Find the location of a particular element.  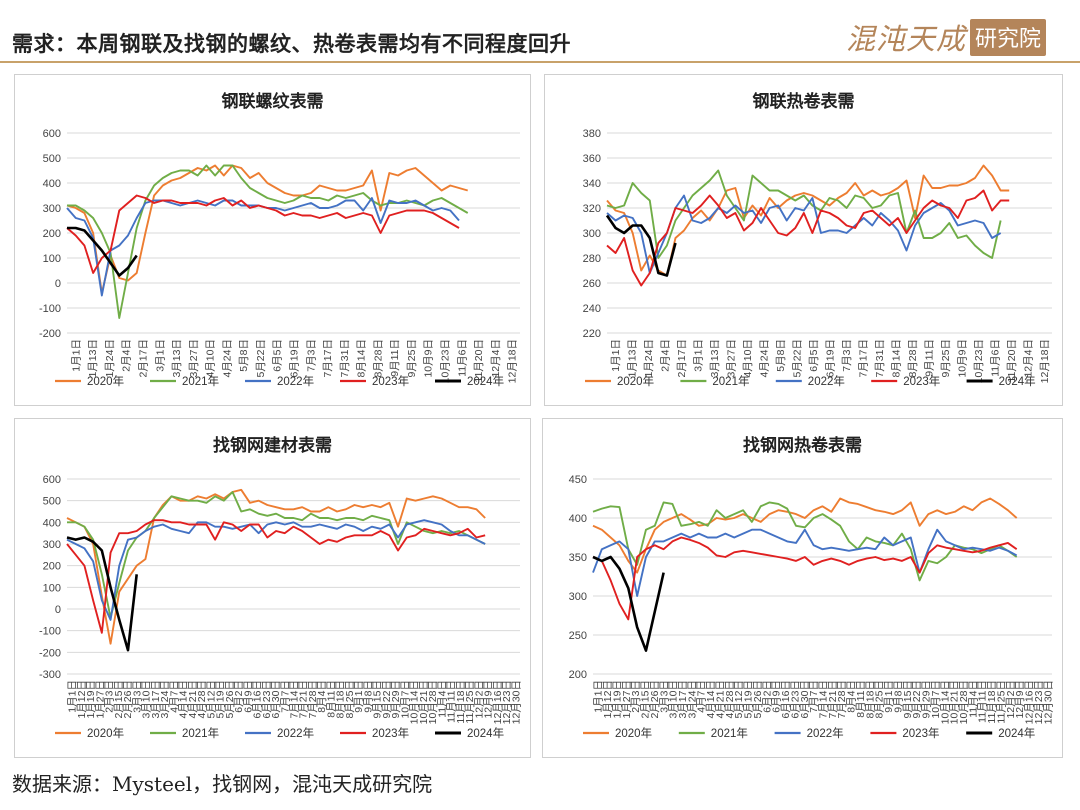

x-tick-label: 1月1日 is located at coordinates (76, 355).